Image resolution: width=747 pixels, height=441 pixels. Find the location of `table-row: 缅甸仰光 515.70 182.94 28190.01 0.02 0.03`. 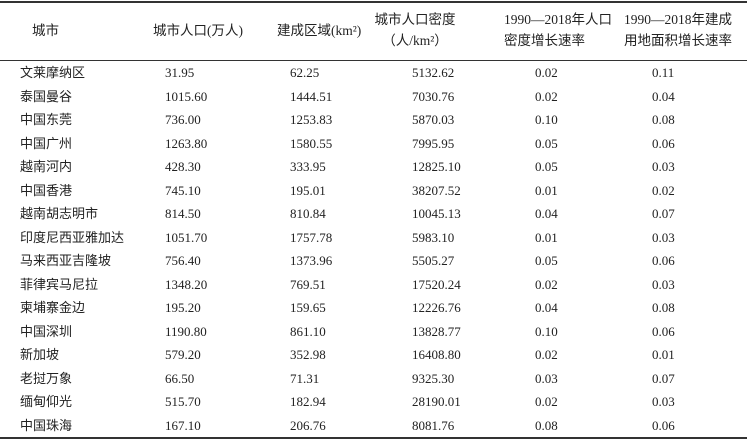

table-row: 缅甸仰光 515.70 182.94 28190.01 0.02 0.03 is located at coordinates (373, 402).